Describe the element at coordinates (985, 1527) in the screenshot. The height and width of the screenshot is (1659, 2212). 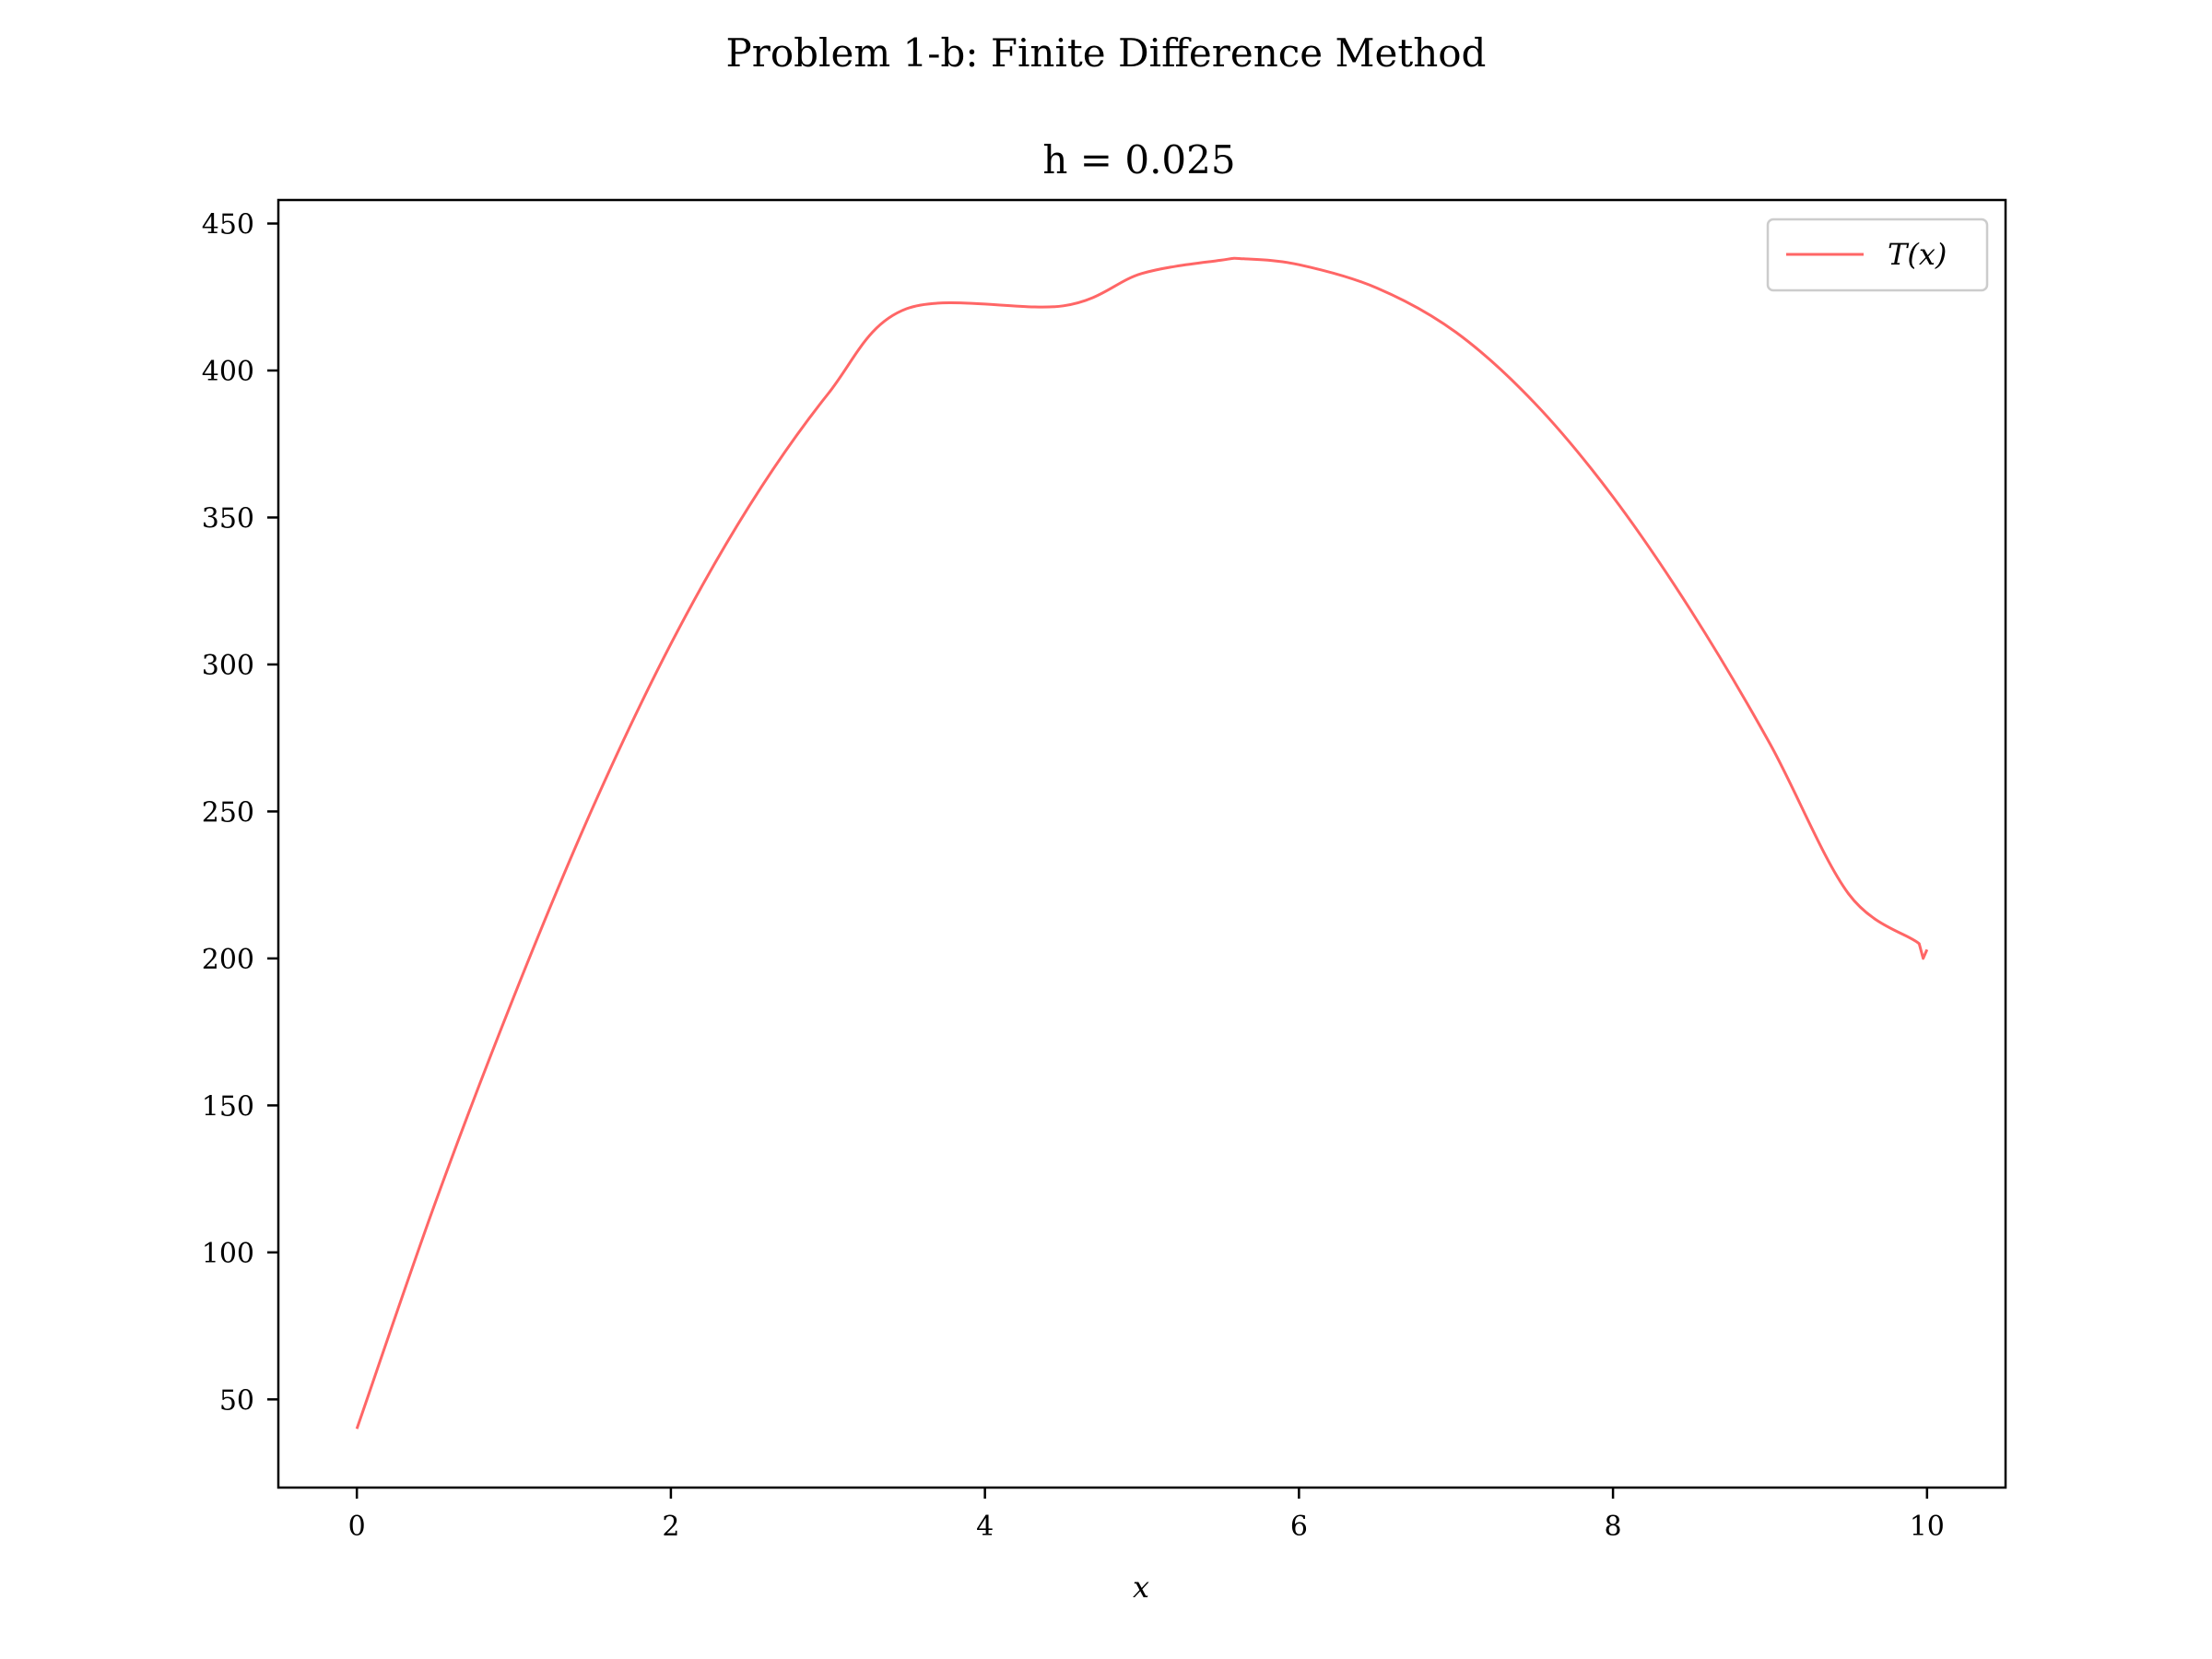
I see `x-tick-label: 4` at that location.